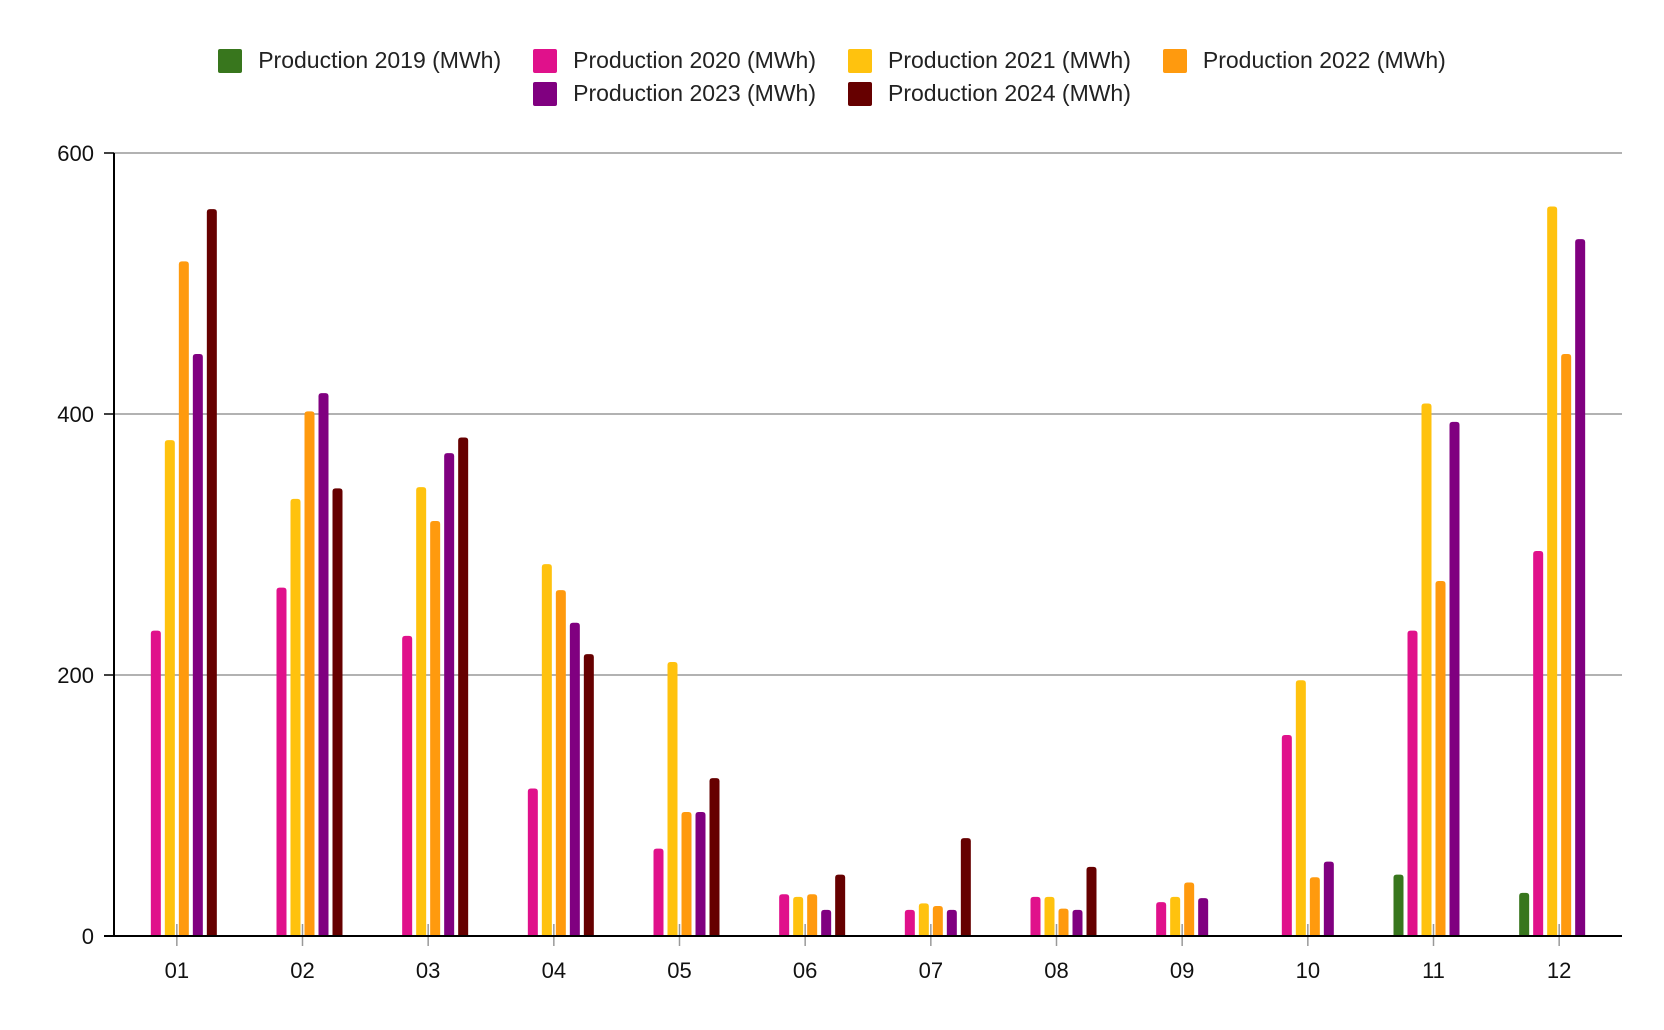  Describe the element at coordinates (554, 970) in the screenshot. I see `x-tick-label: 04` at that location.